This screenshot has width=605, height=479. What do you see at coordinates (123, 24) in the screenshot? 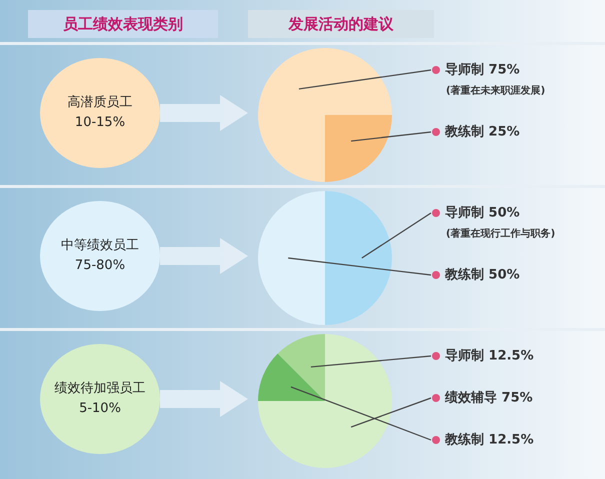
I see `text: 员工绩效表现类别` at bounding box center [123, 24].